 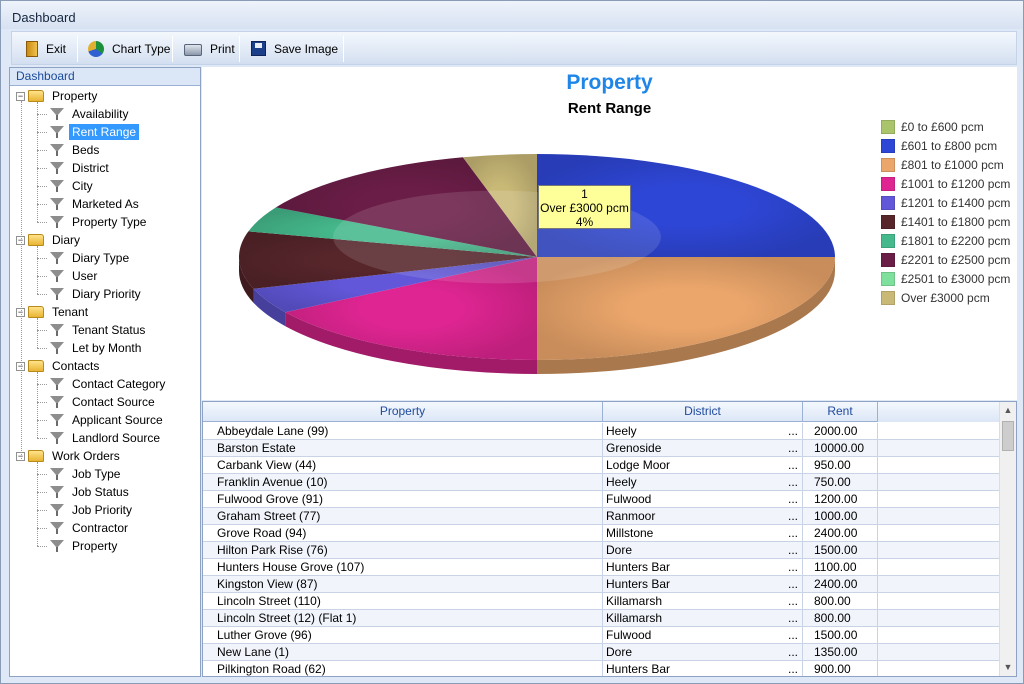 What do you see at coordinates (90, 528) in the screenshot?
I see `tree-item: Contractor` at bounding box center [90, 528].